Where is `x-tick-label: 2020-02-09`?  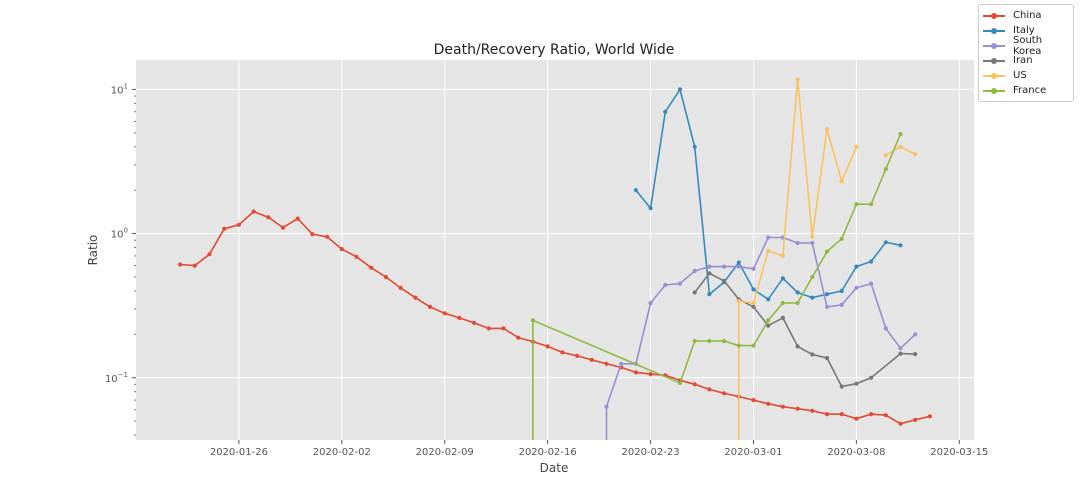 x-tick-label: 2020-02-09 is located at coordinates (445, 452).